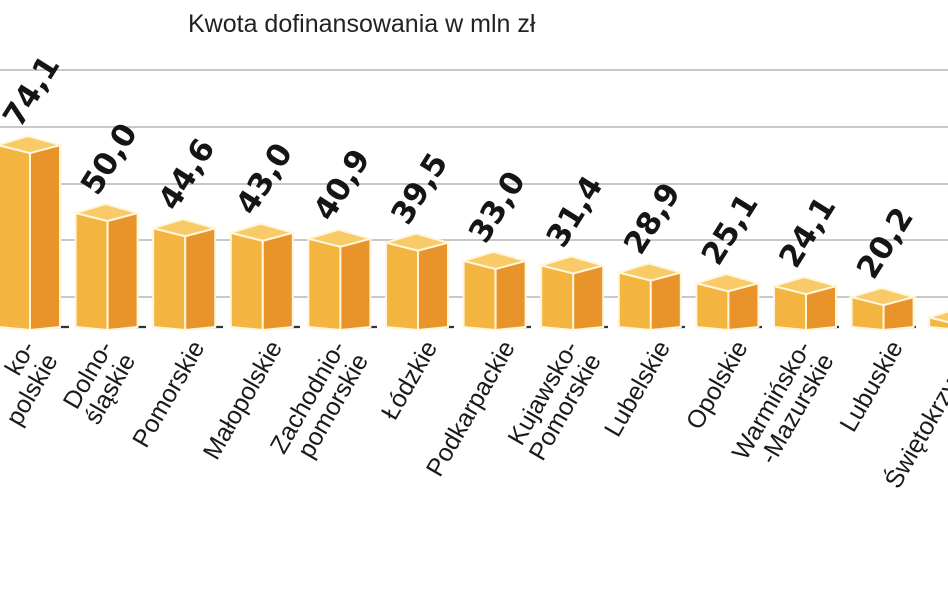 The image size is (948, 593). I want to click on value-label: 39,5, so click(419, 189).